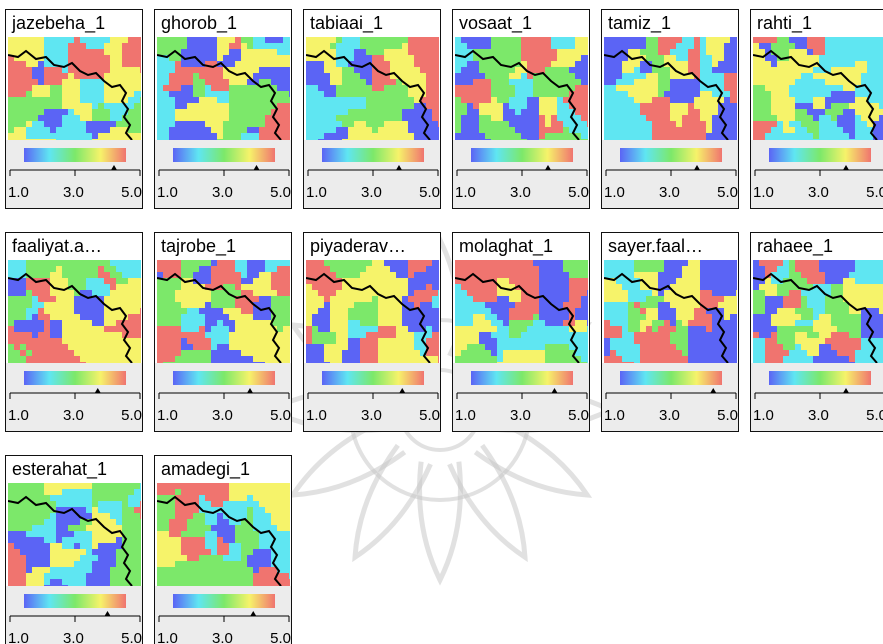  What do you see at coordinates (59, 23) in the screenshot?
I see `panel-title: jazebeha_1` at bounding box center [59, 23].